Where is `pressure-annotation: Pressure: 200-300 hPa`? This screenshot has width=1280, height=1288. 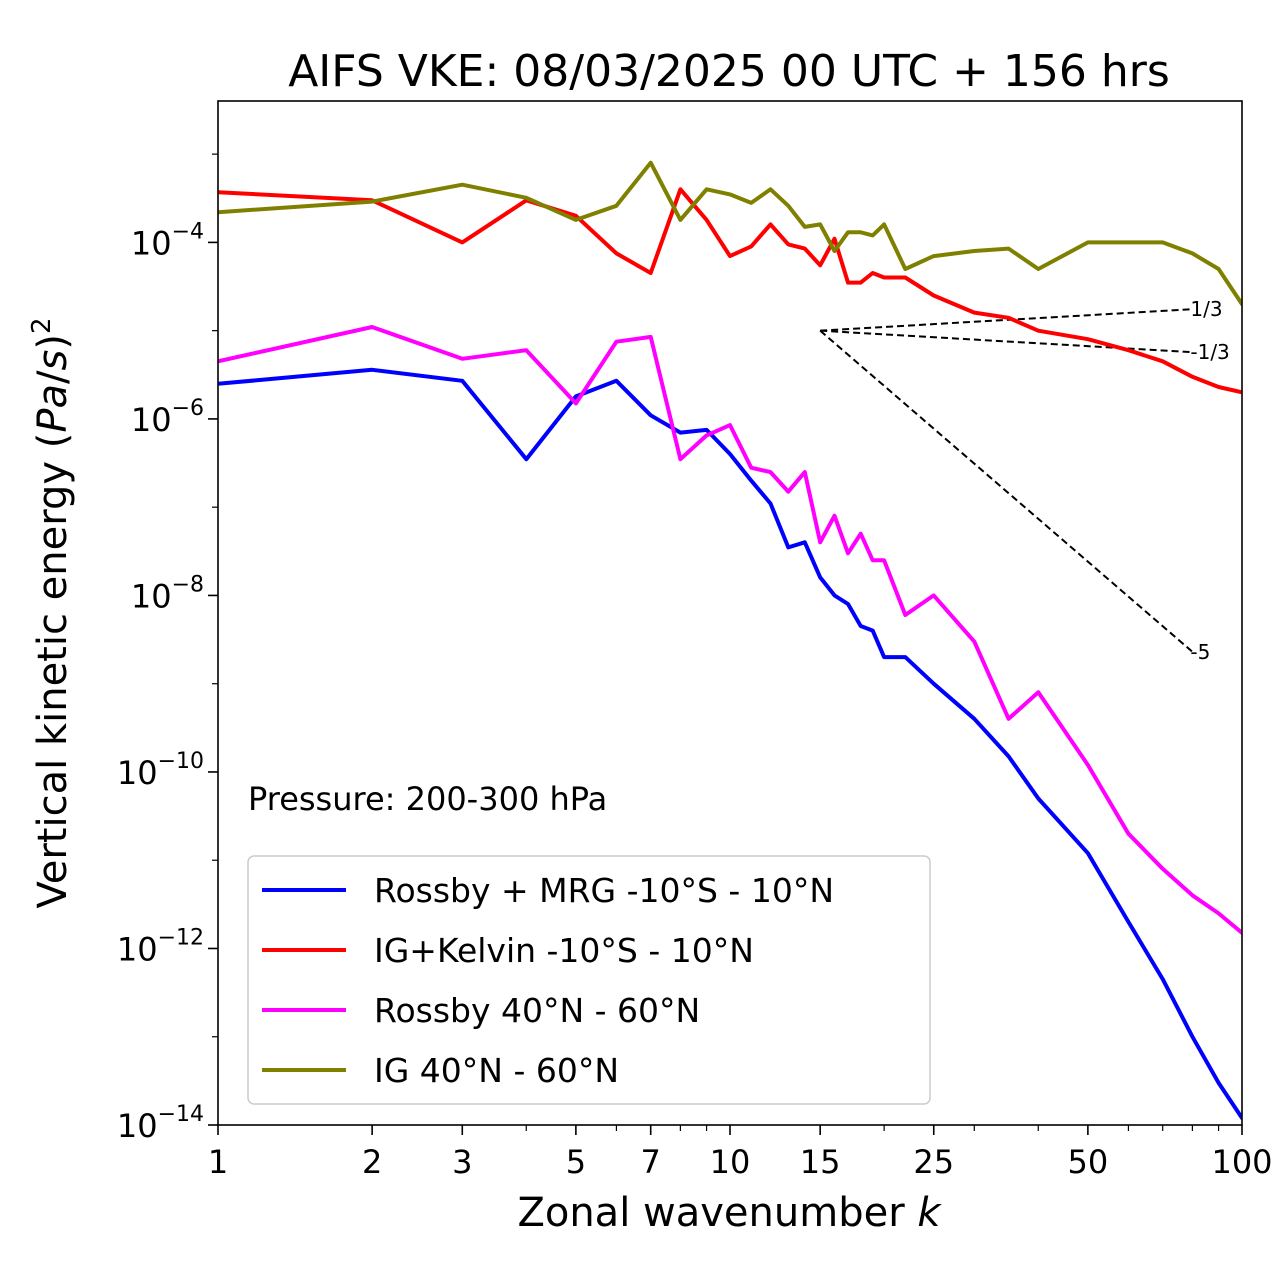
pressure-annotation: Pressure: 200-300 hPa is located at coordinates (427, 799).